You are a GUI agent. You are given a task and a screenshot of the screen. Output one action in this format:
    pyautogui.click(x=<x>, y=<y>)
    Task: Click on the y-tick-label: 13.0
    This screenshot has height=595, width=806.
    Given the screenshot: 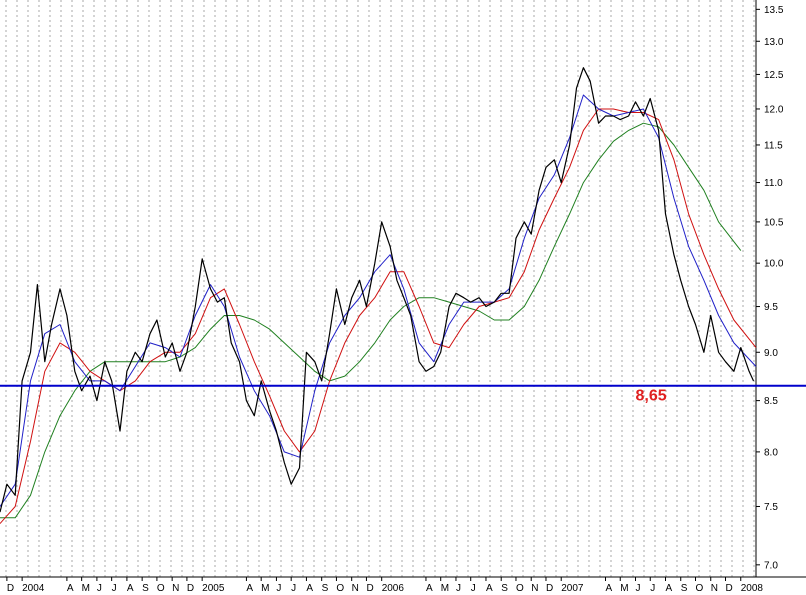 What is the action you would take?
    pyautogui.click(x=774, y=42)
    